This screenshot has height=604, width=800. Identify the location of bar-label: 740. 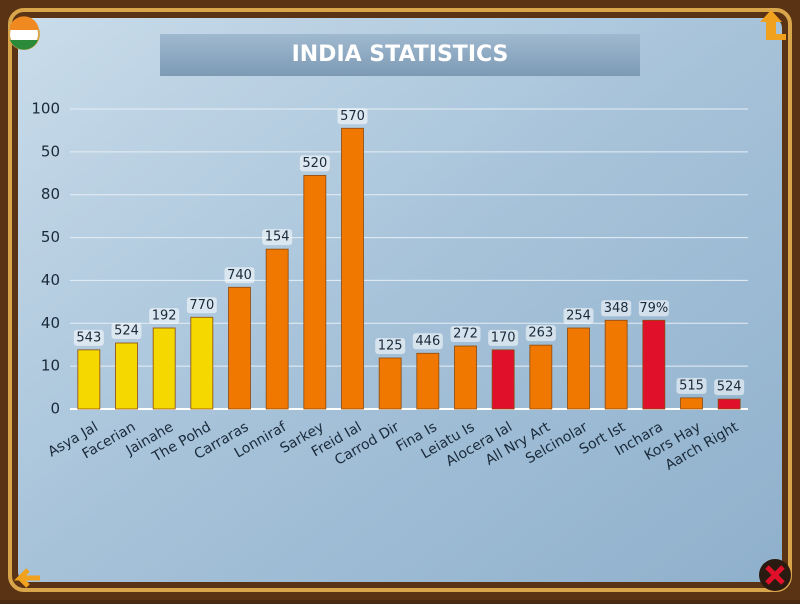
(239, 275).